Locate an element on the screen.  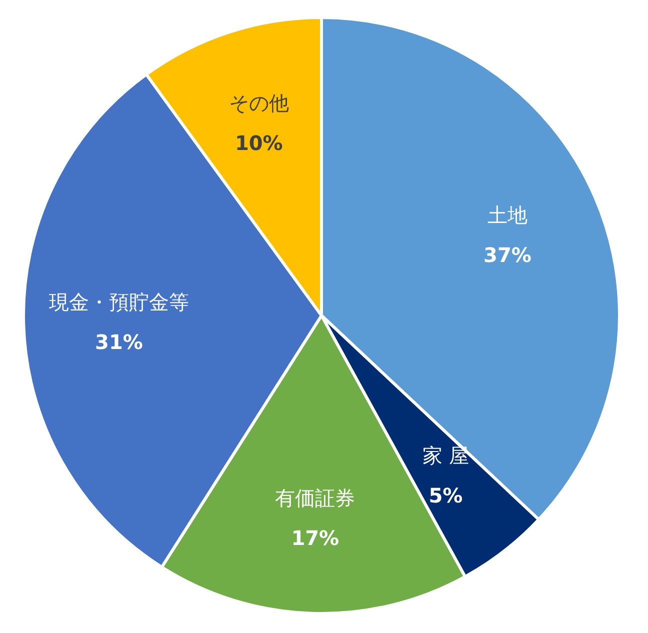
data-label: 10% is located at coordinates (258, 142).